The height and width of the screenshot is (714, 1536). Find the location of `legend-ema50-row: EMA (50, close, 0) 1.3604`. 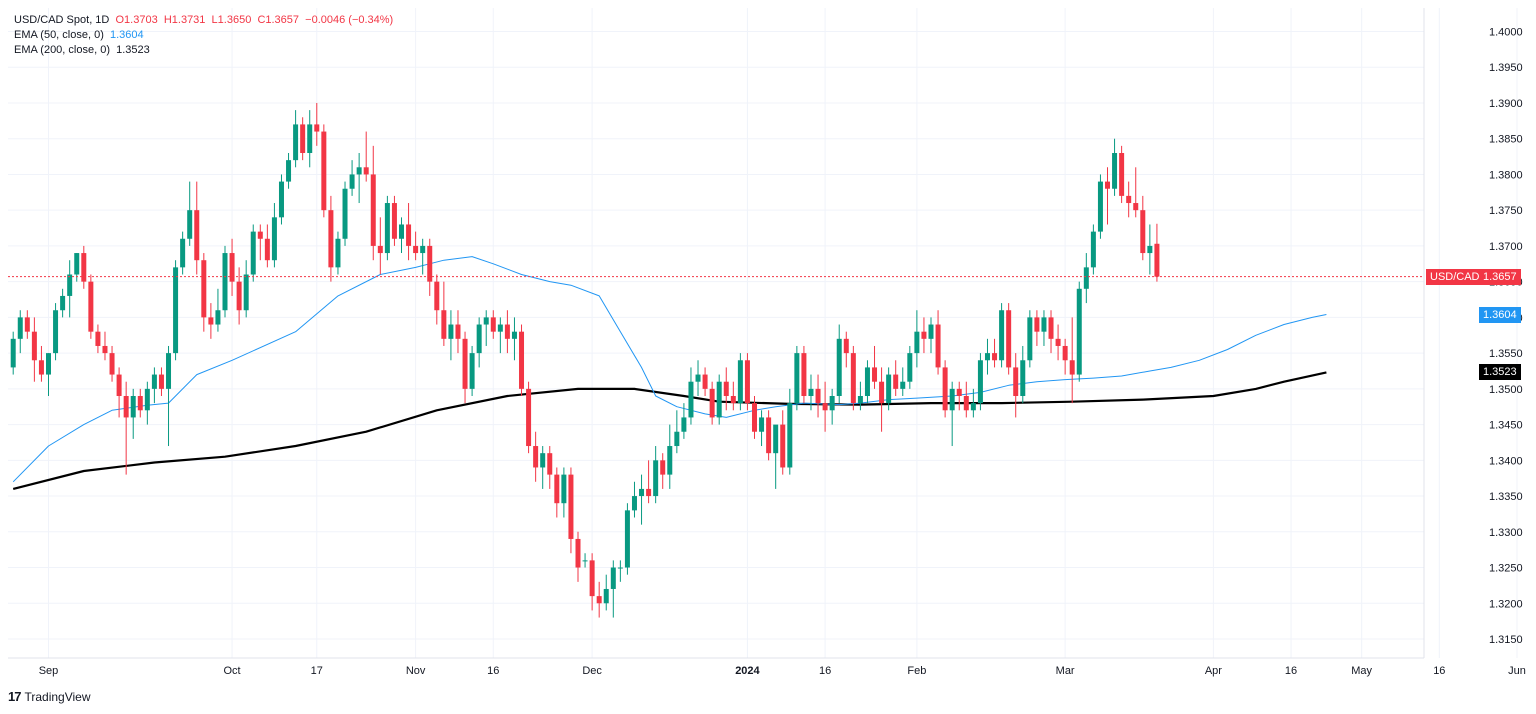

legend-ema50-row: EMA (50, close, 0) 1.3604 is located at coordinates (203, 35).